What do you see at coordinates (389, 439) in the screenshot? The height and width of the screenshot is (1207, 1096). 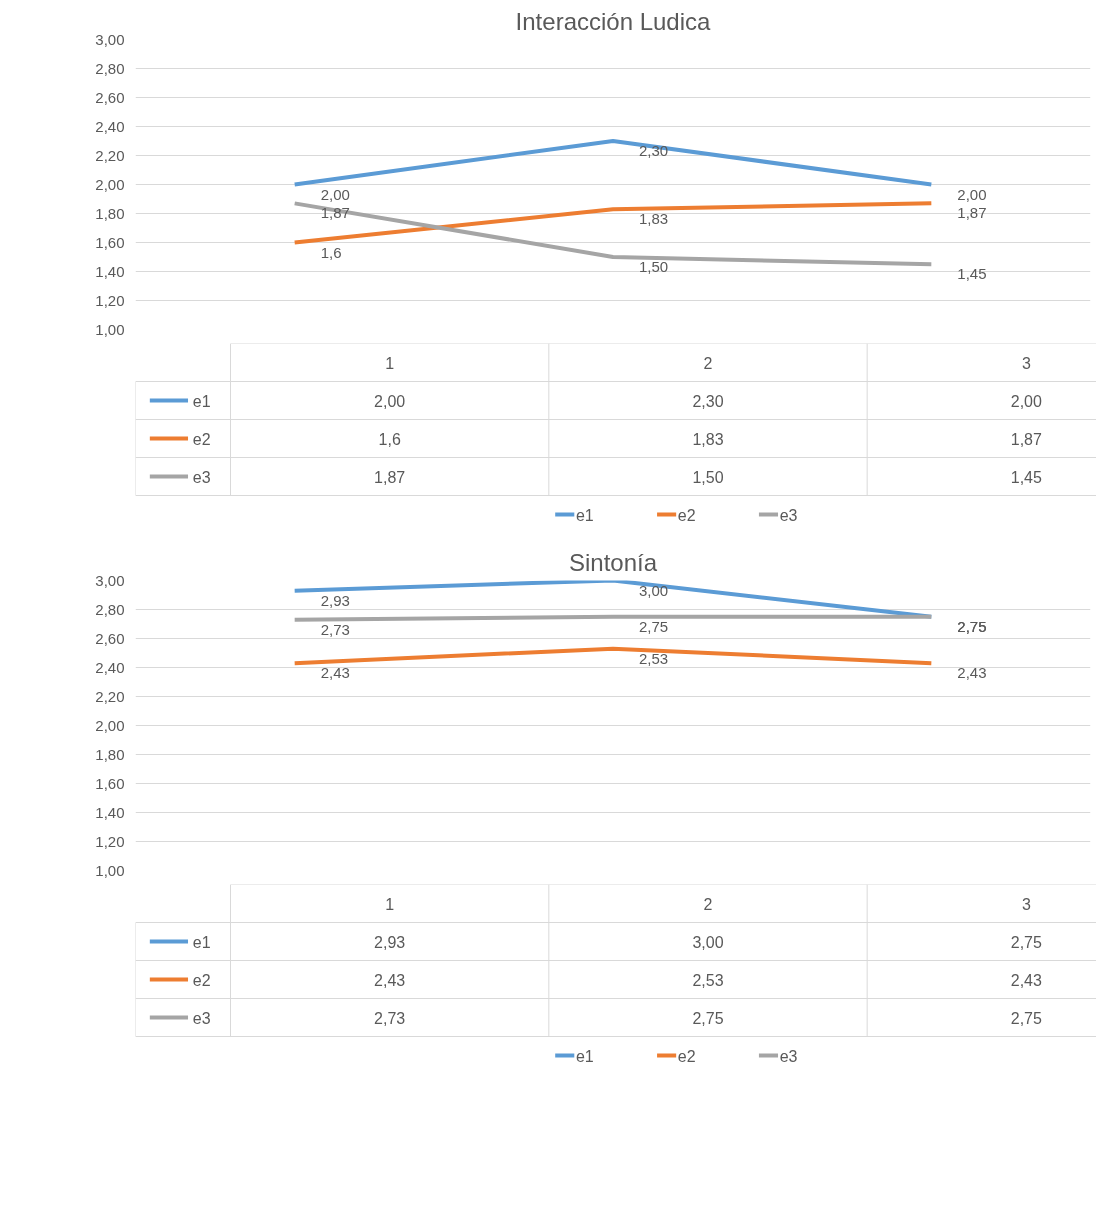 I see `data-label: 1,6` at bounding box center [389, 439].